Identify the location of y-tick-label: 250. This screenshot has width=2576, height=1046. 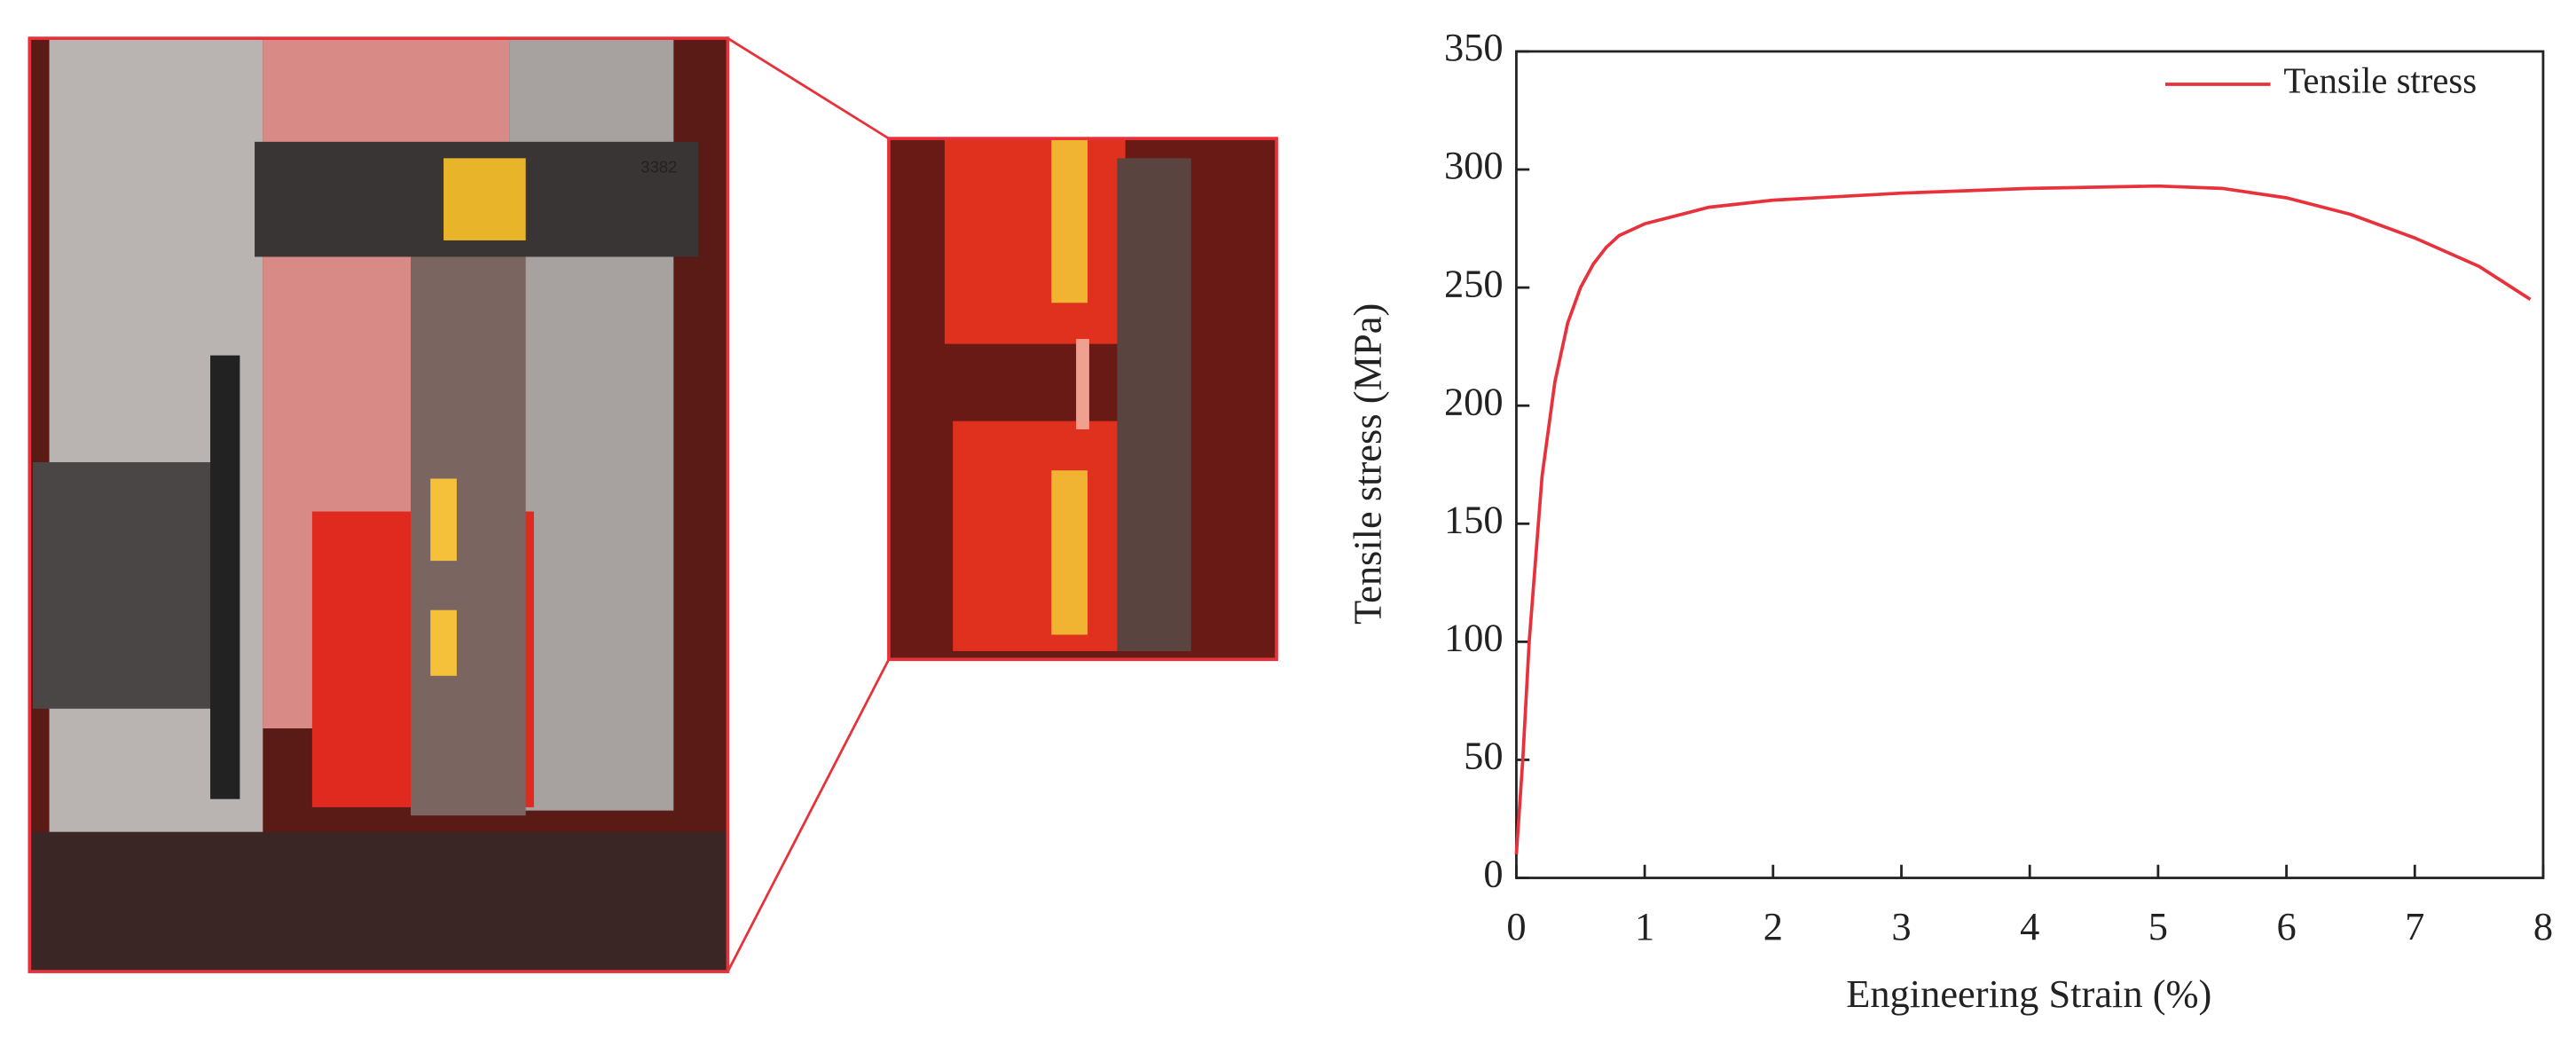
(1474, 283).